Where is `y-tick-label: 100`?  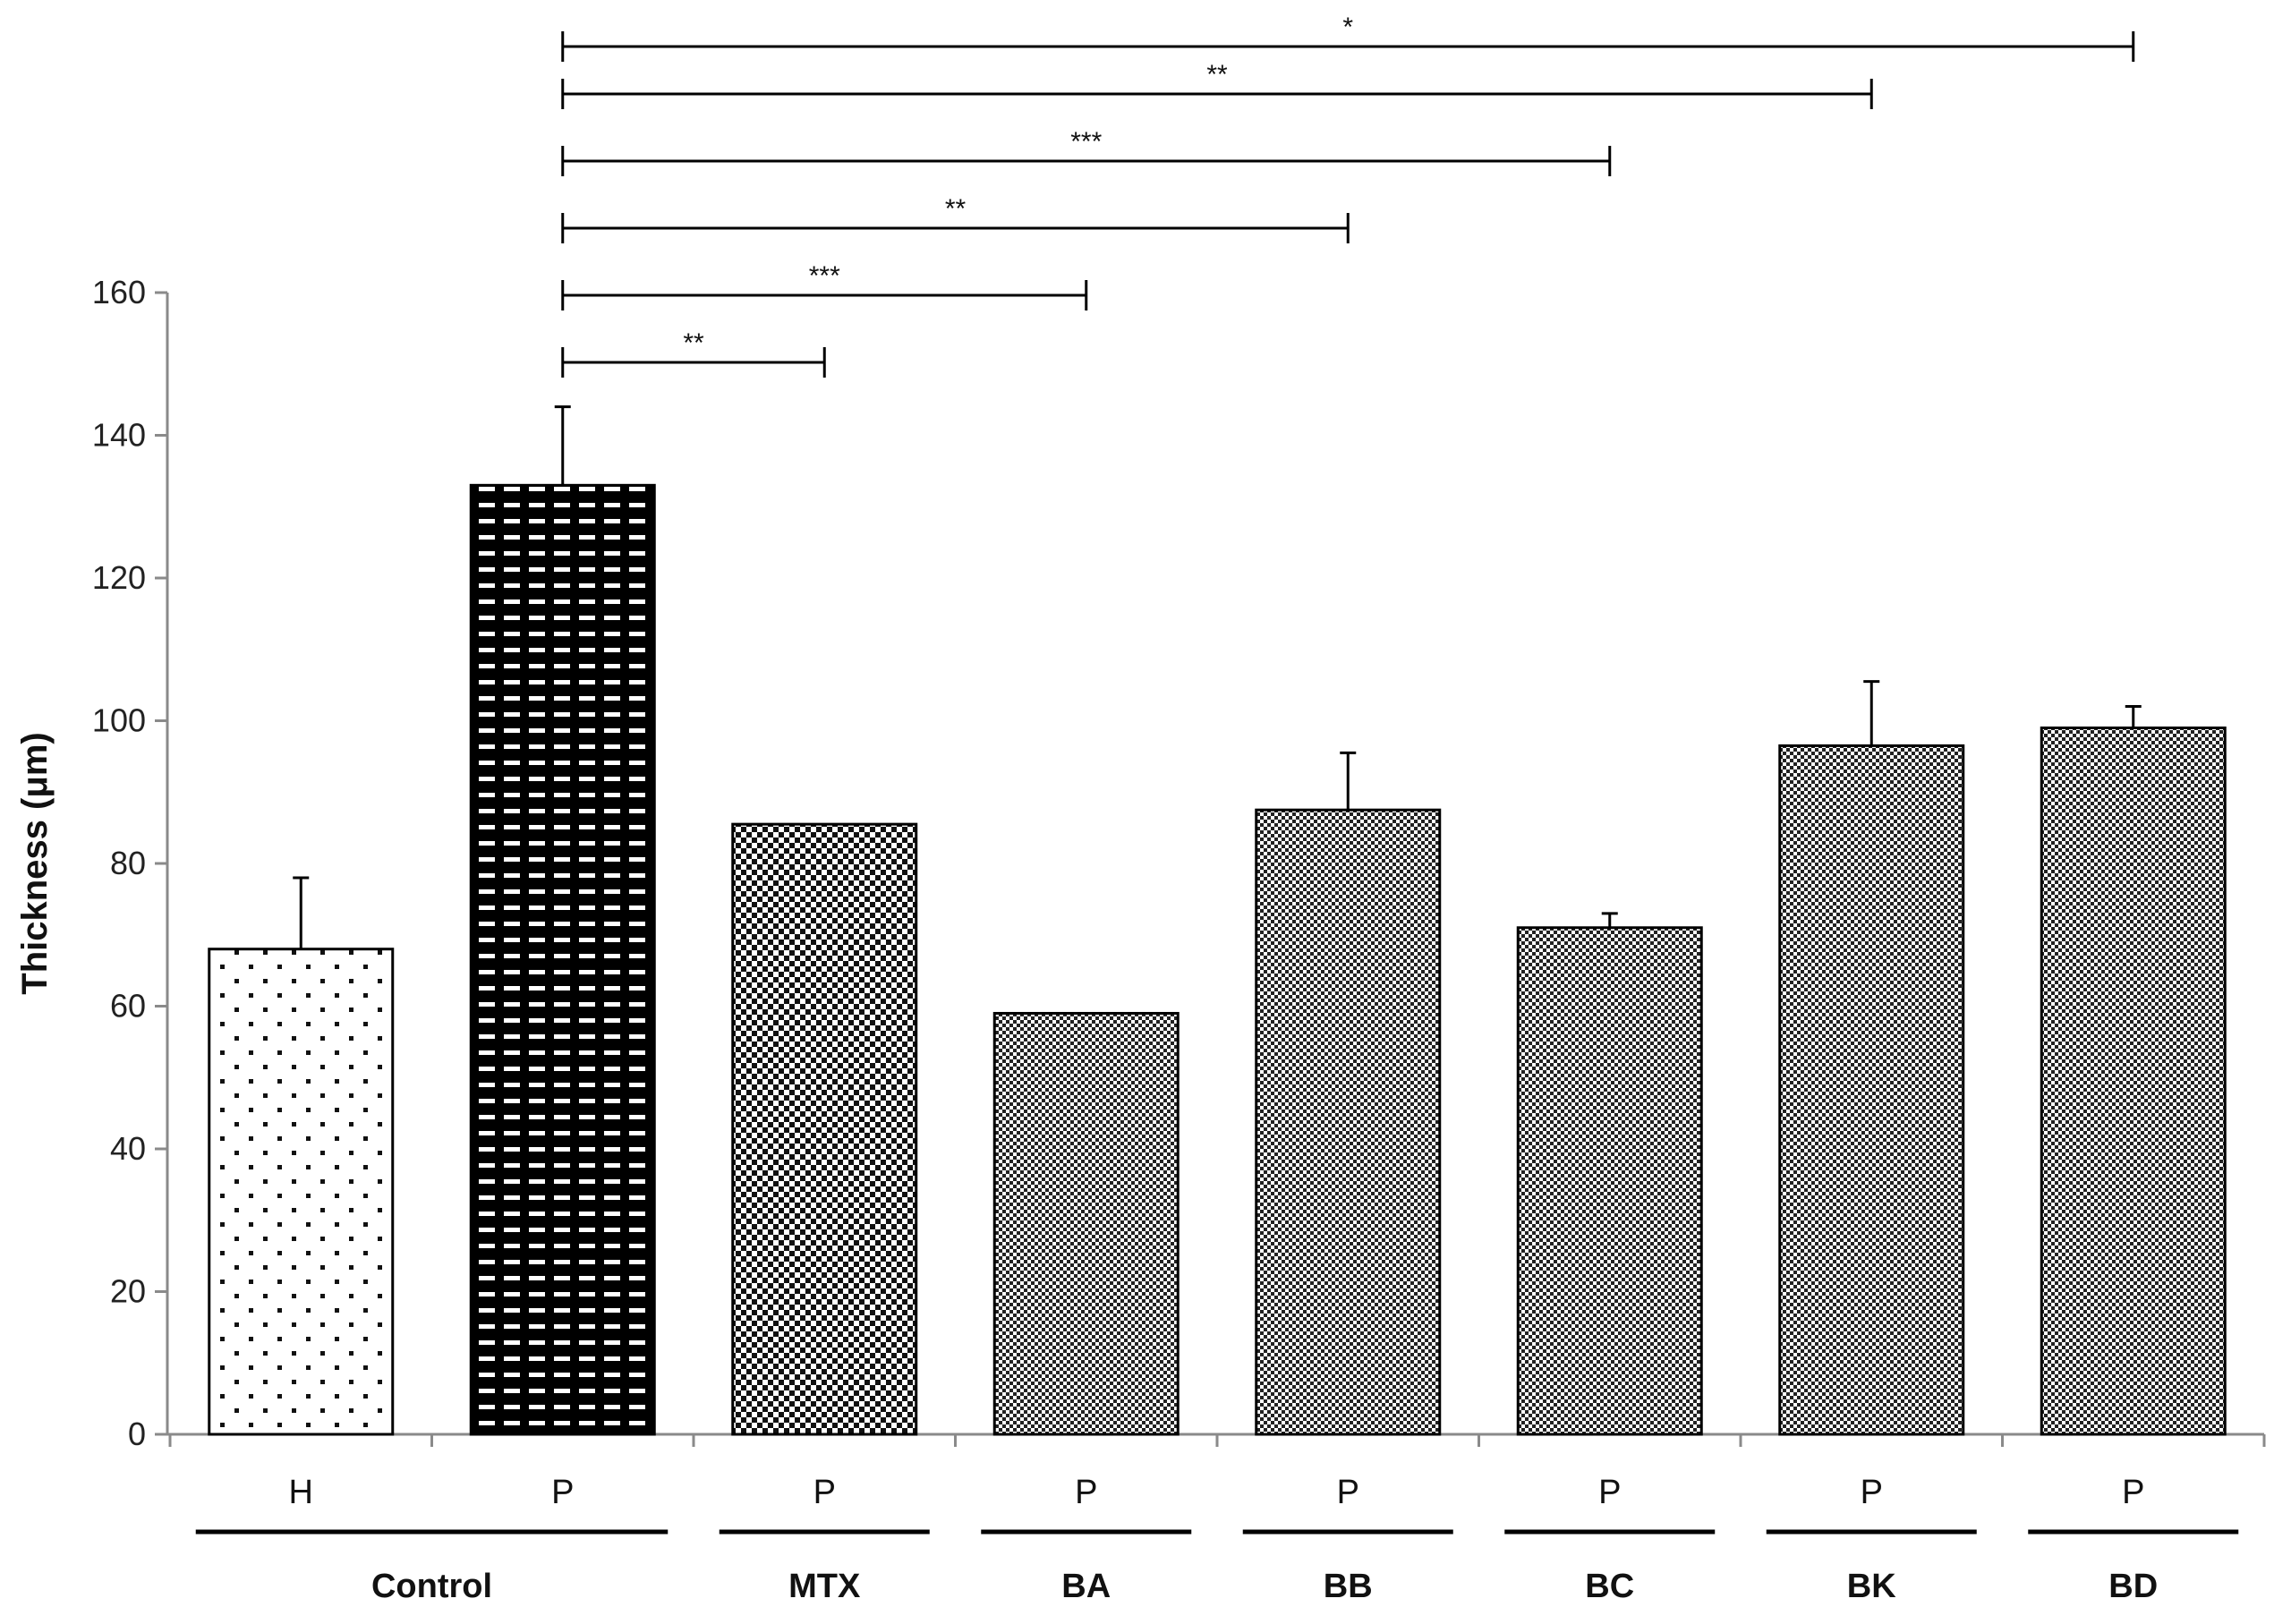
y-tick-label: 100 is located at coordinates (119, 720).